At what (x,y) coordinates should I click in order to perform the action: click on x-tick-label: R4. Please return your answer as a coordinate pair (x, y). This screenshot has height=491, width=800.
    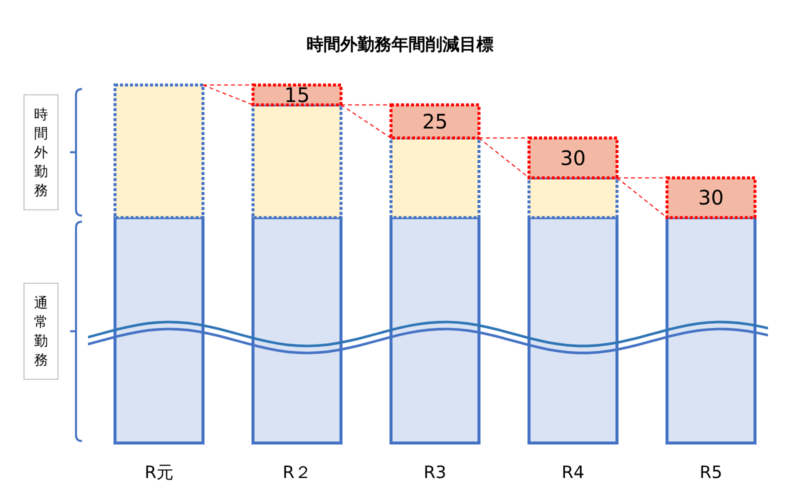
    Looking at the image, I should click on (573, 473).